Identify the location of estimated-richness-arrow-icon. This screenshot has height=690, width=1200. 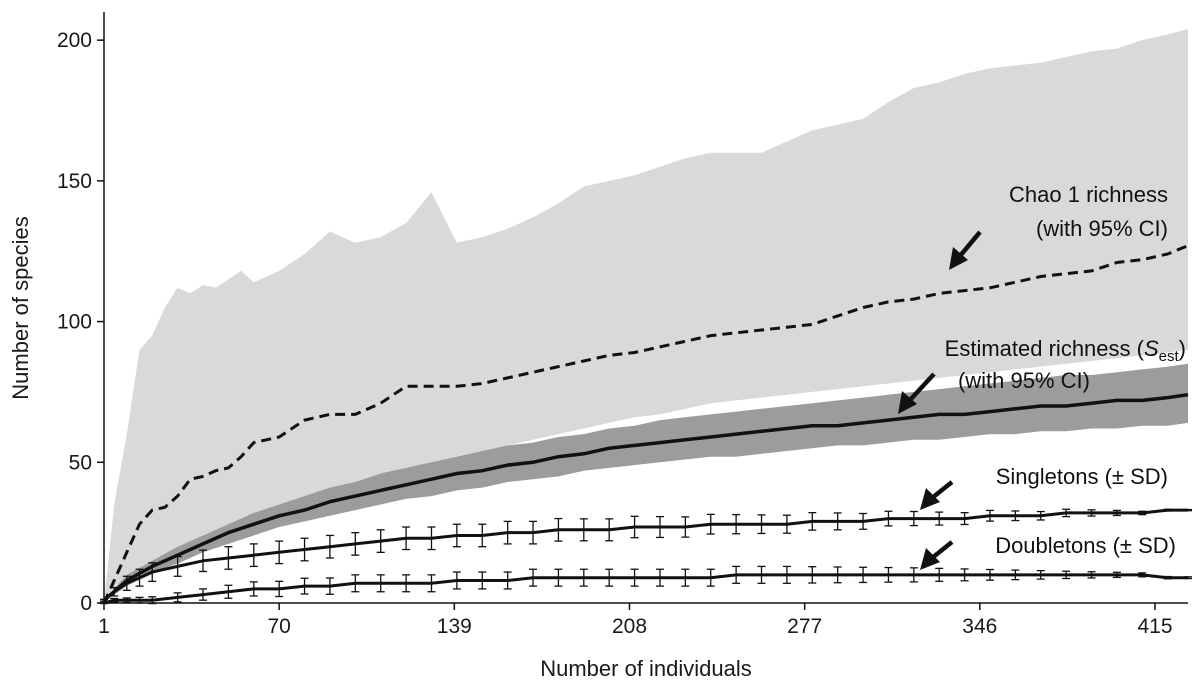
(917, 393).